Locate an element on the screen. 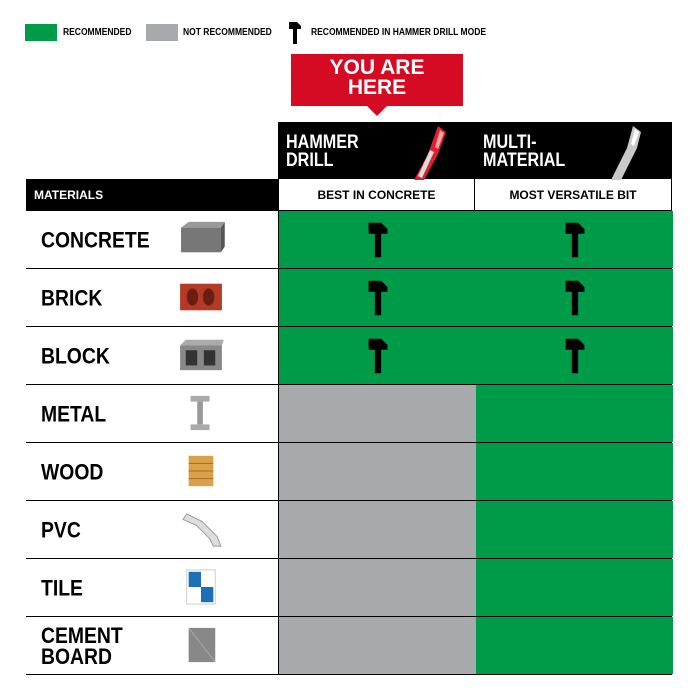  material-label: CONCRETE is located at coordinates (95, 239).